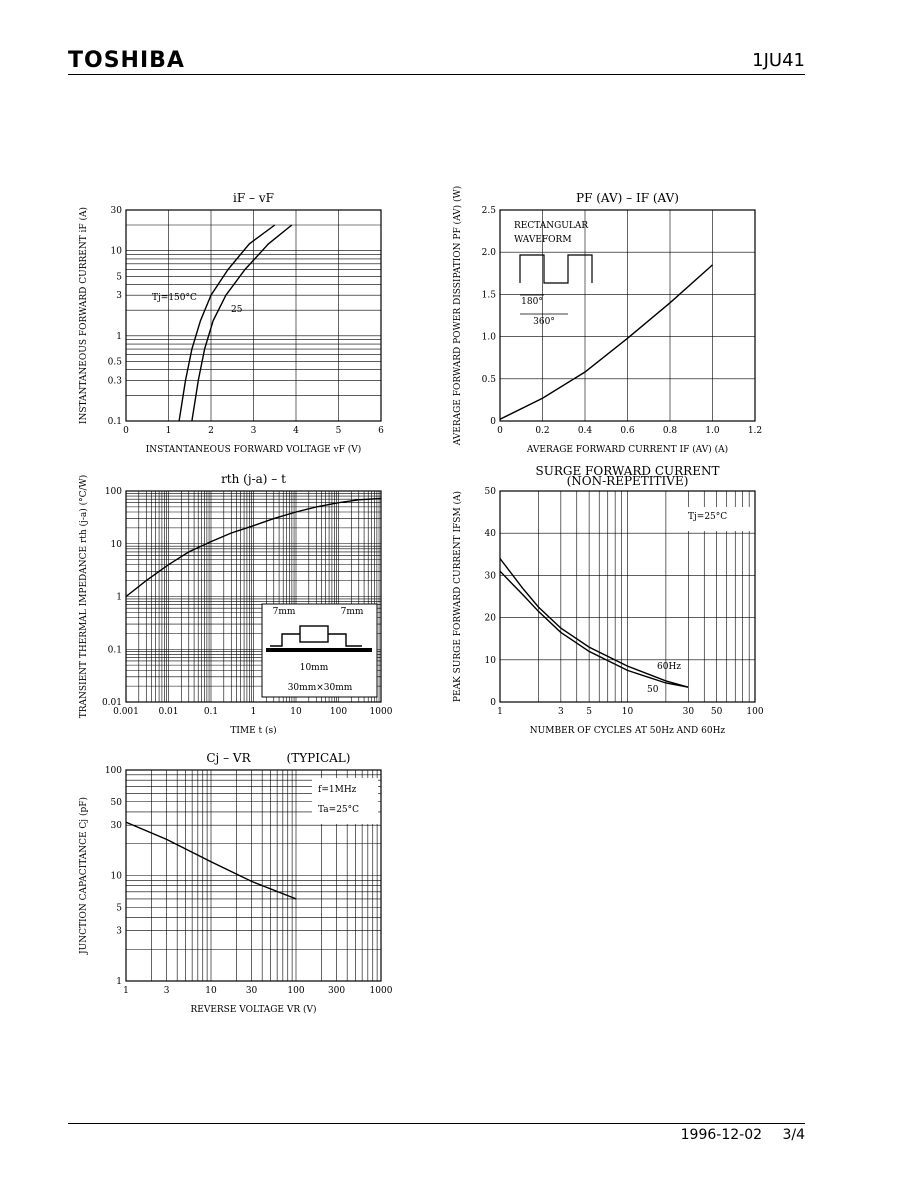  I want to click on header-rule, so click(436, 74).